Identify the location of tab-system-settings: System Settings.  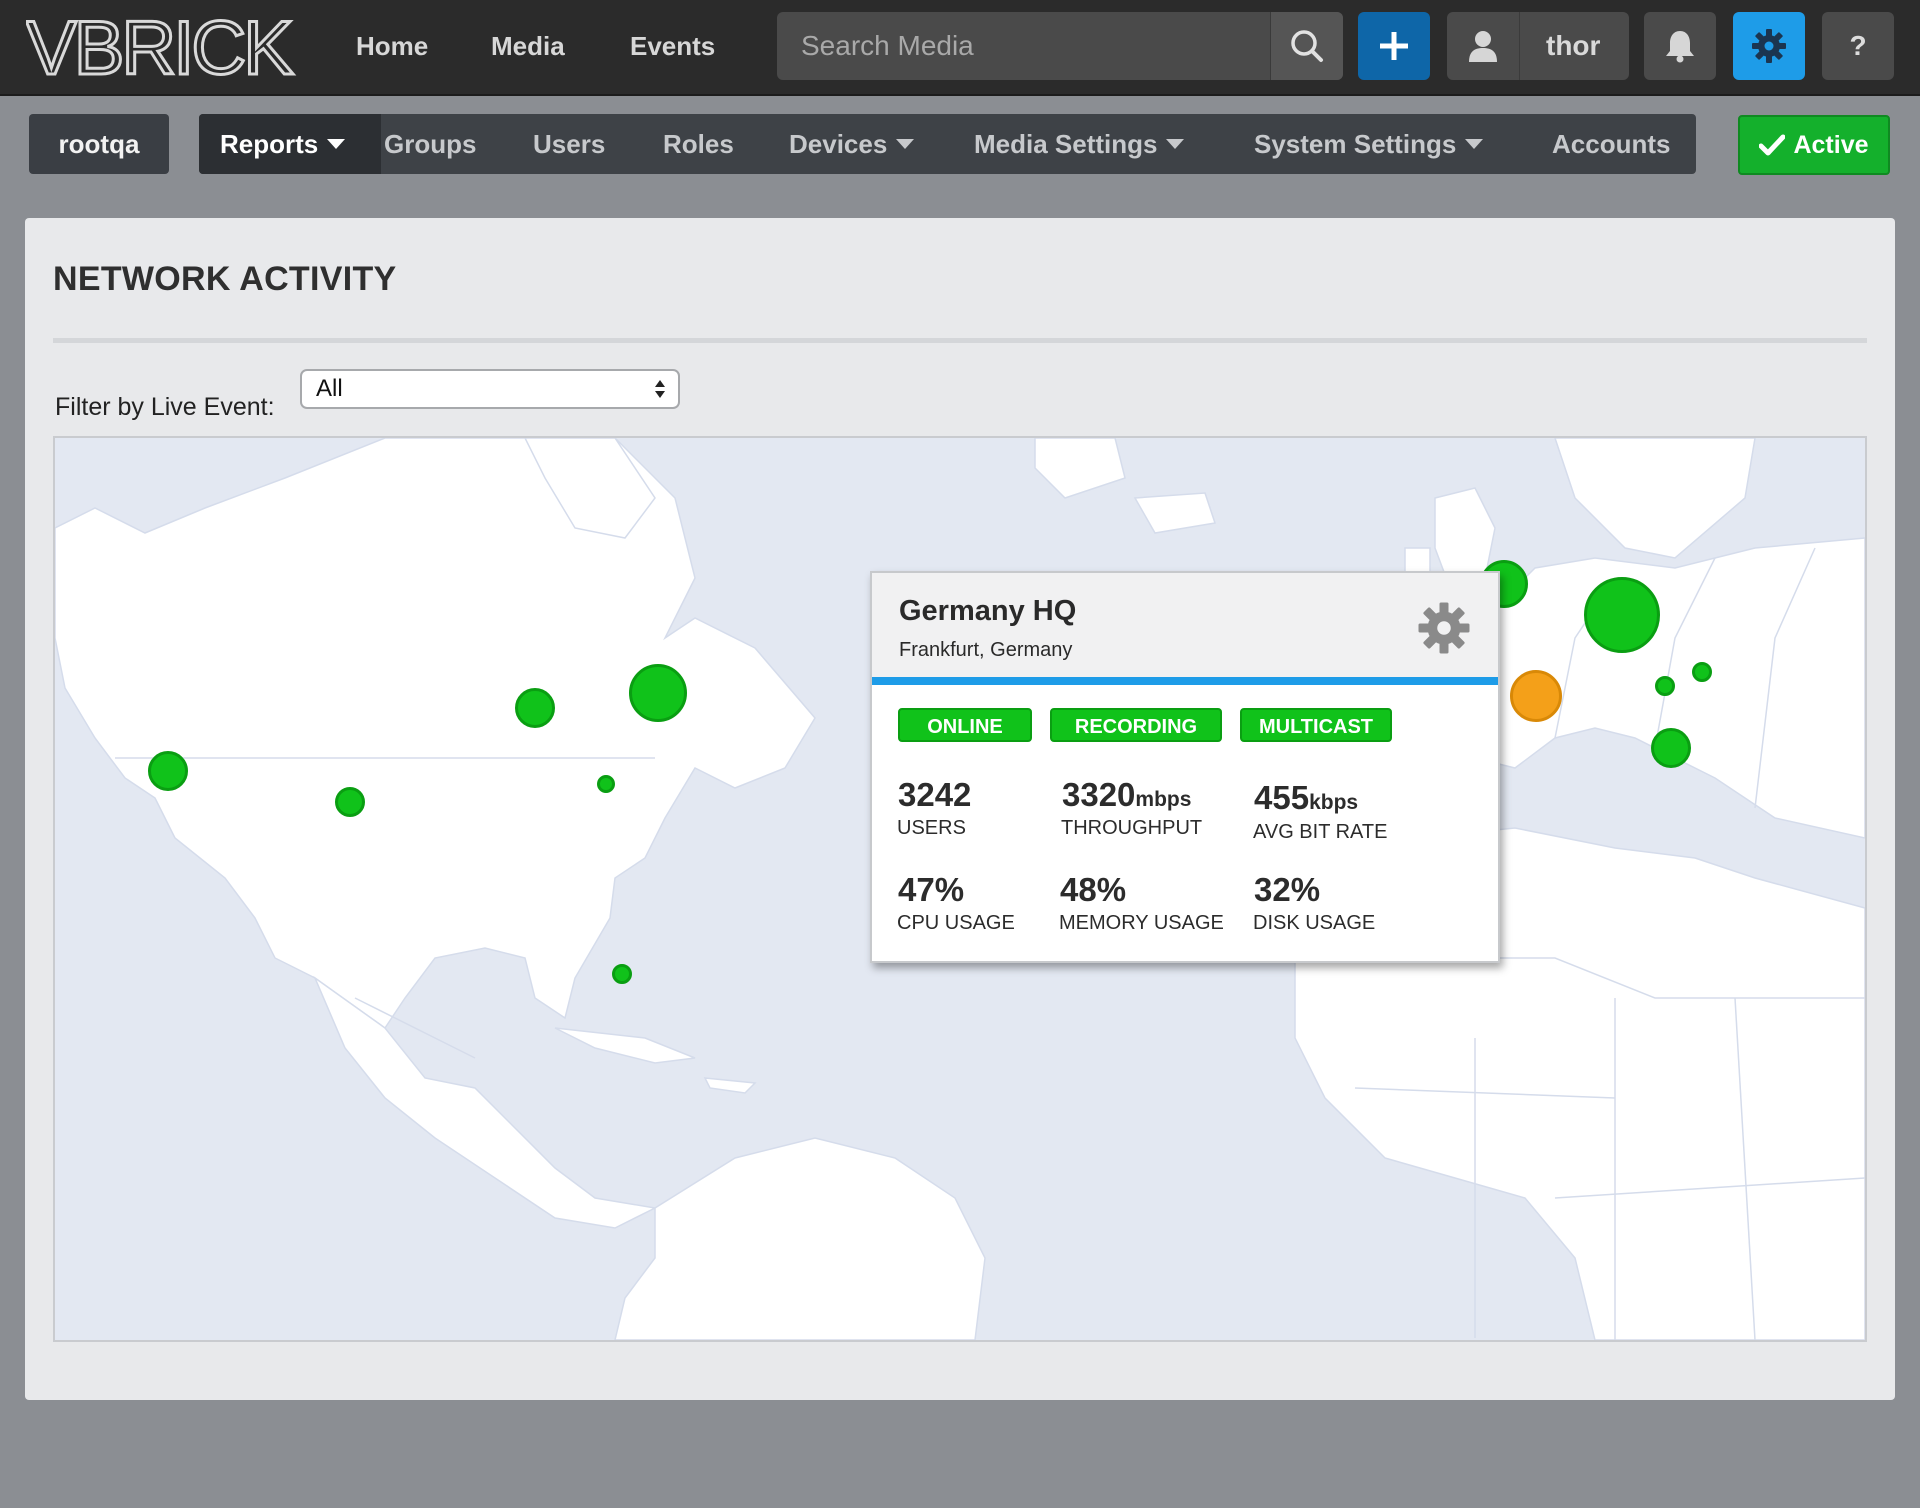
(1369, 144).